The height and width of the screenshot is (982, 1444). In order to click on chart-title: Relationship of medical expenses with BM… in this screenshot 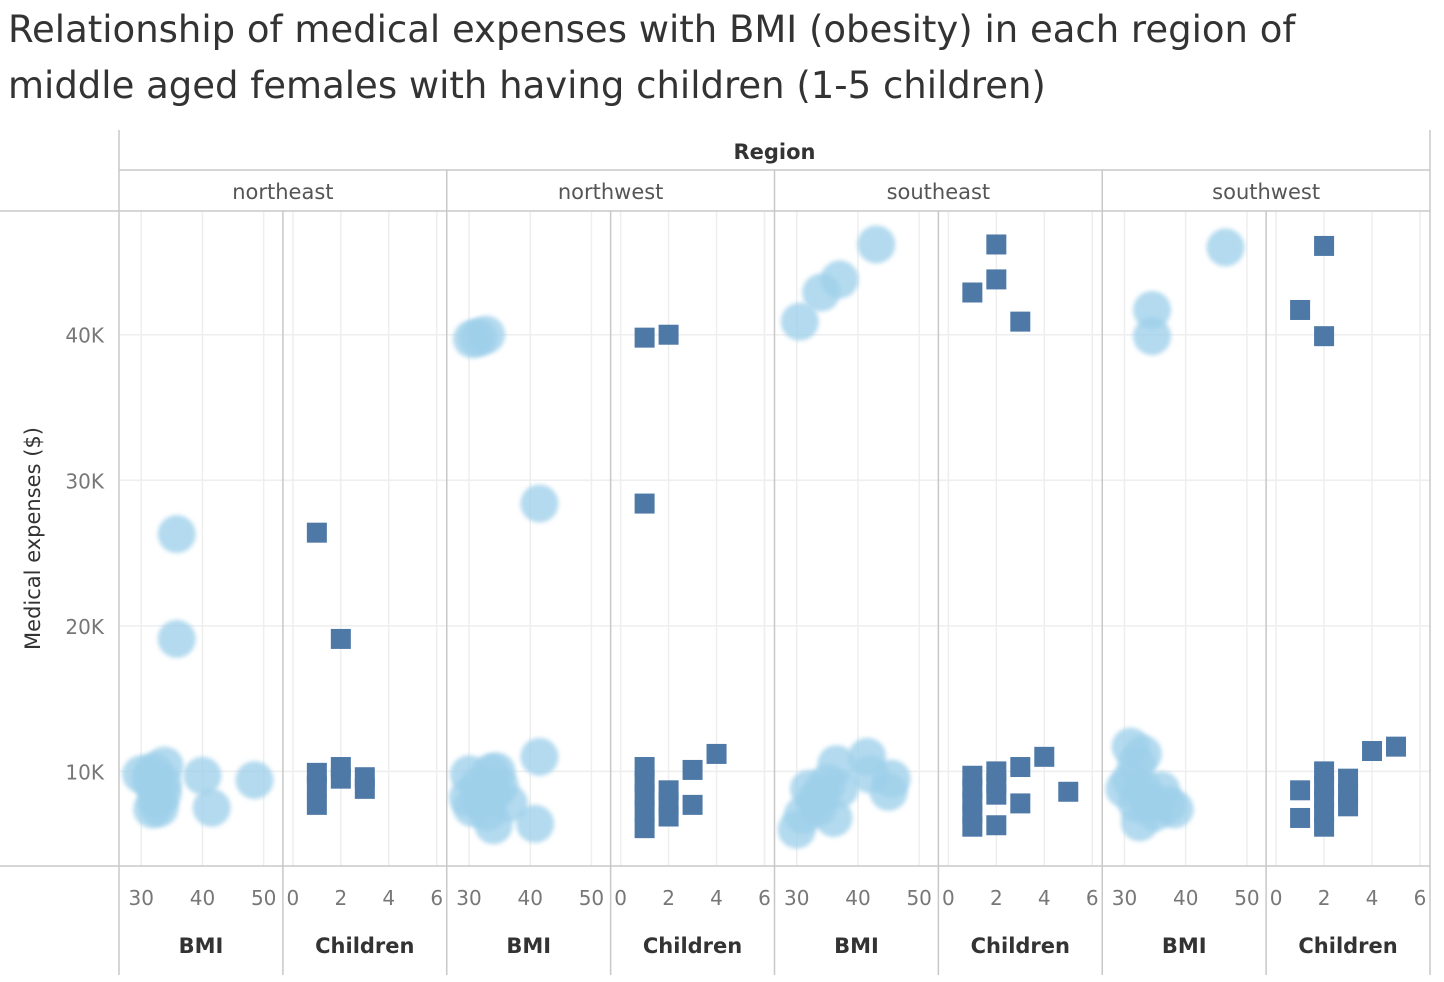, I will do `click(718, 58)`.